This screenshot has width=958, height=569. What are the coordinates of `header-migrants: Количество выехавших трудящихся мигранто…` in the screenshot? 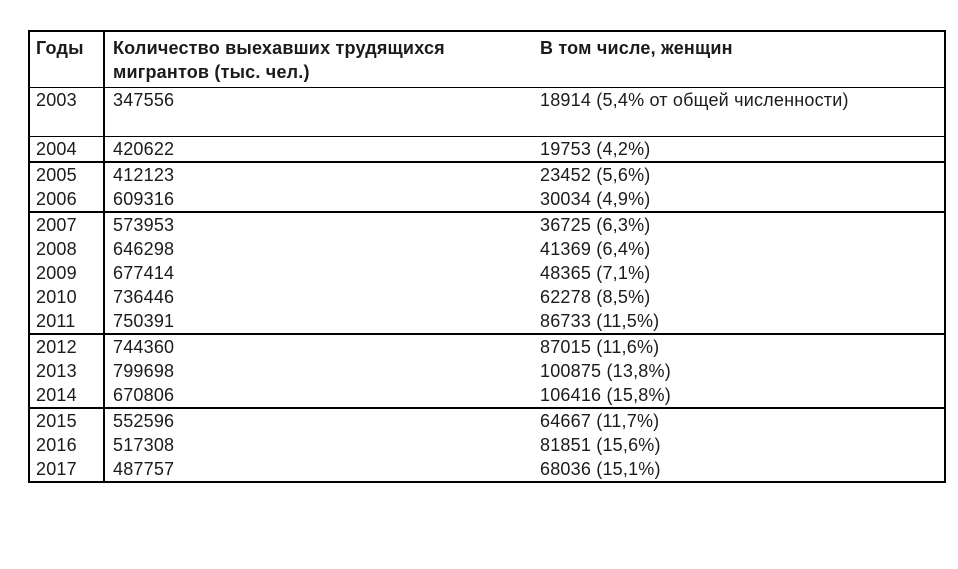 It's located at (321, 59).